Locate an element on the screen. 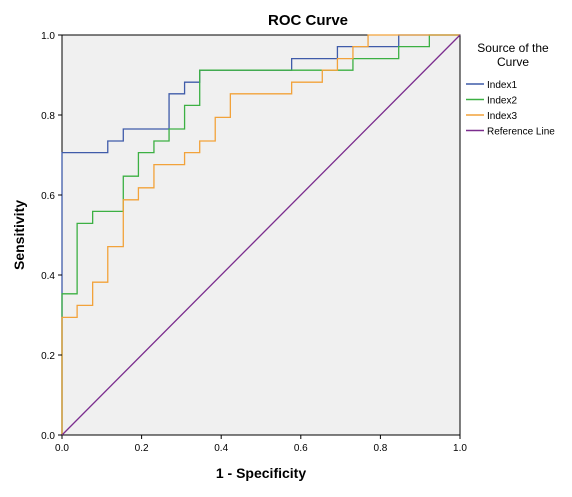 Image resolution: width=572 pixels, height=497 pixels. legend-title-line1: Source of the is located at coordinates (513, 48).